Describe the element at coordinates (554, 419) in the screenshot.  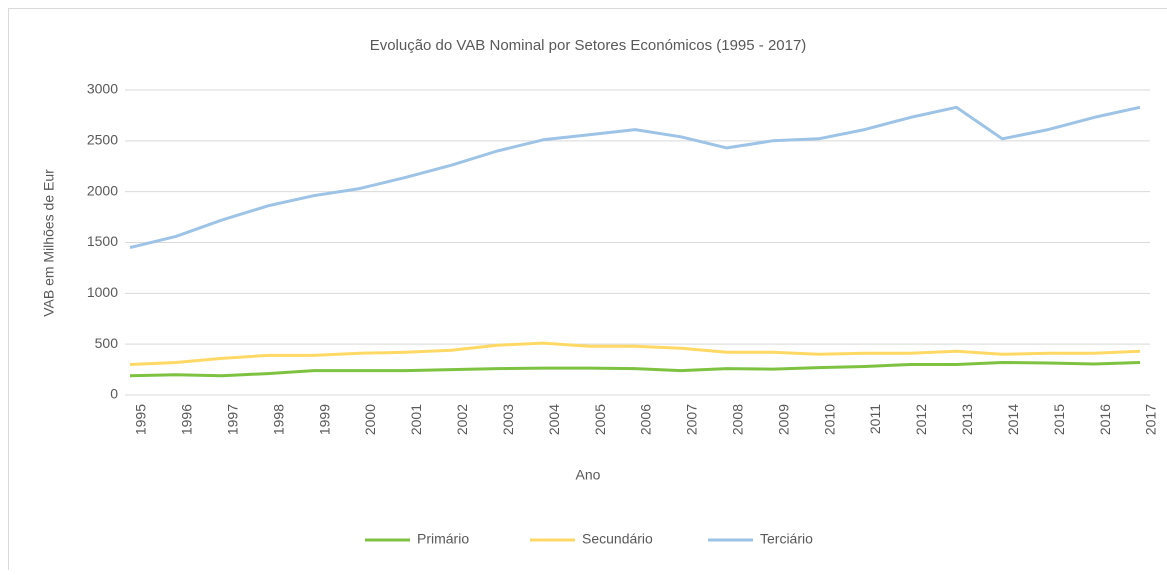
I see `x-tick-label: 2004` at that location.